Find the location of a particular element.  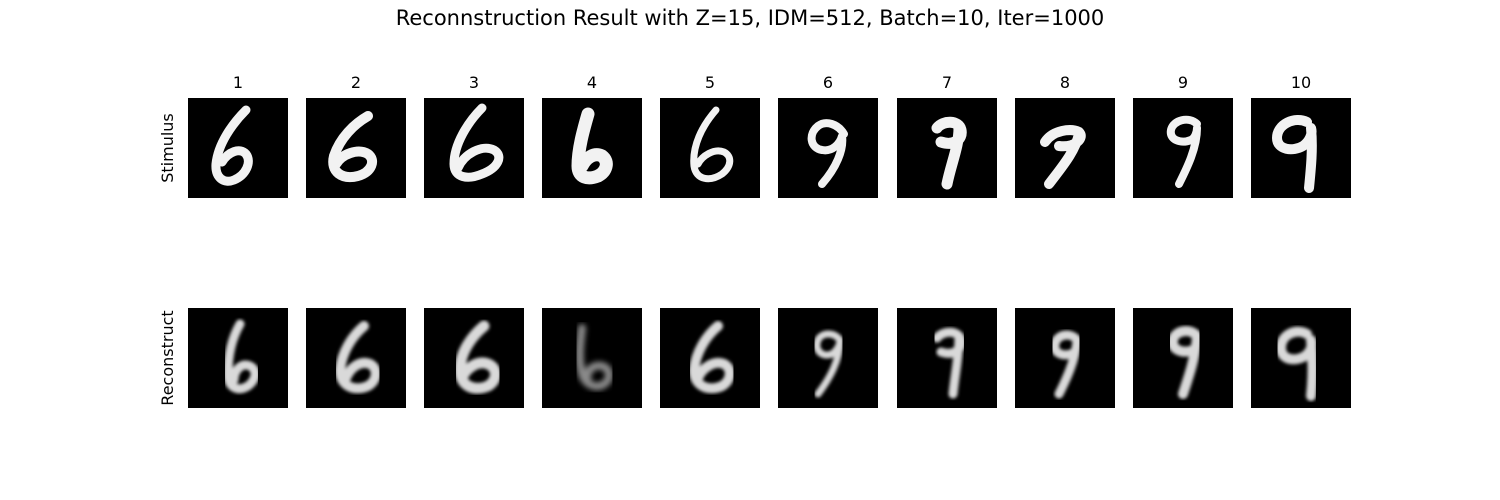

column-label-6: 6 is located at coordinates (828, 82).